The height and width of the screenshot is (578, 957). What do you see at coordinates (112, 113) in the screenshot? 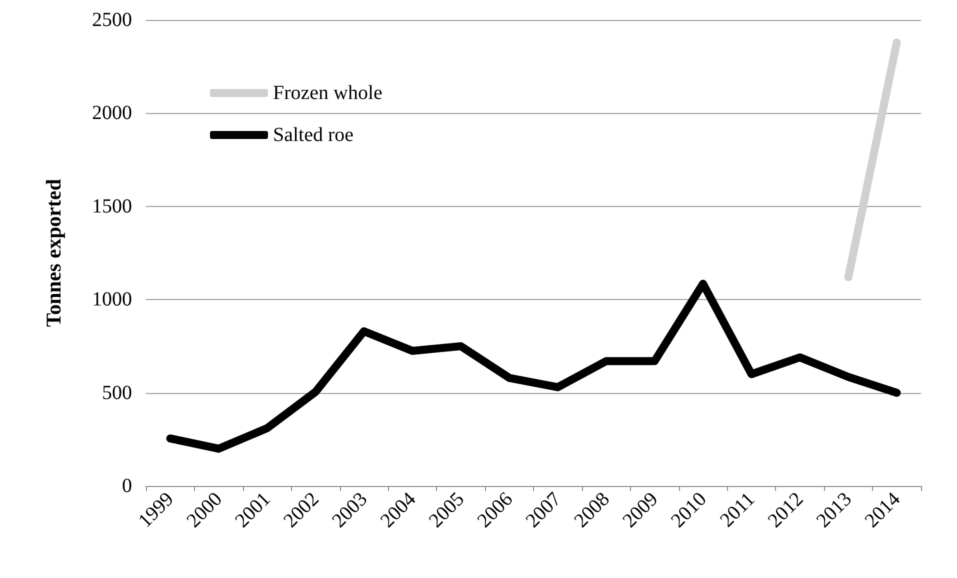
I see `y-tick-label: 2000` at bounding box center [112, 113].